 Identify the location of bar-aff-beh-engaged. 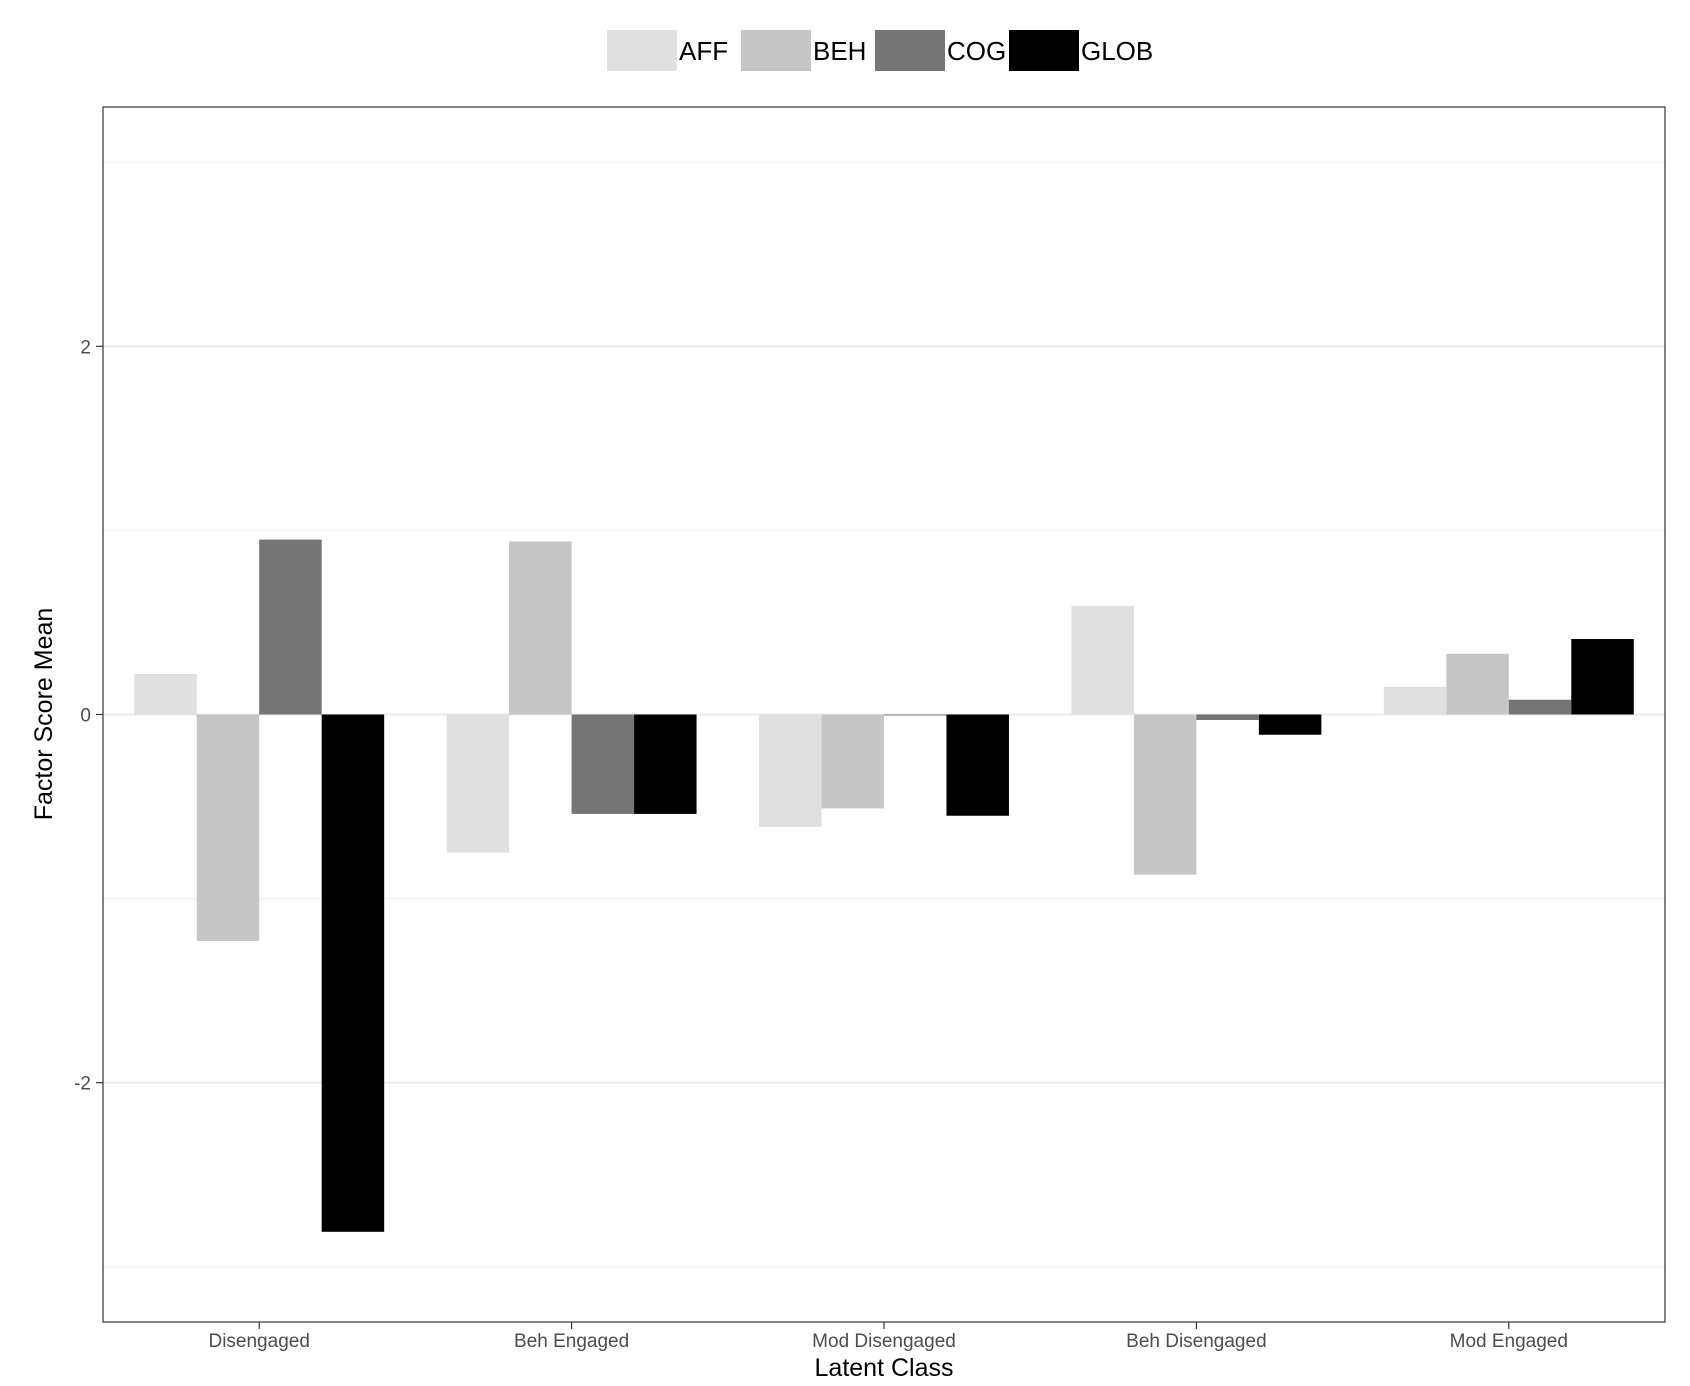
(478, 783).